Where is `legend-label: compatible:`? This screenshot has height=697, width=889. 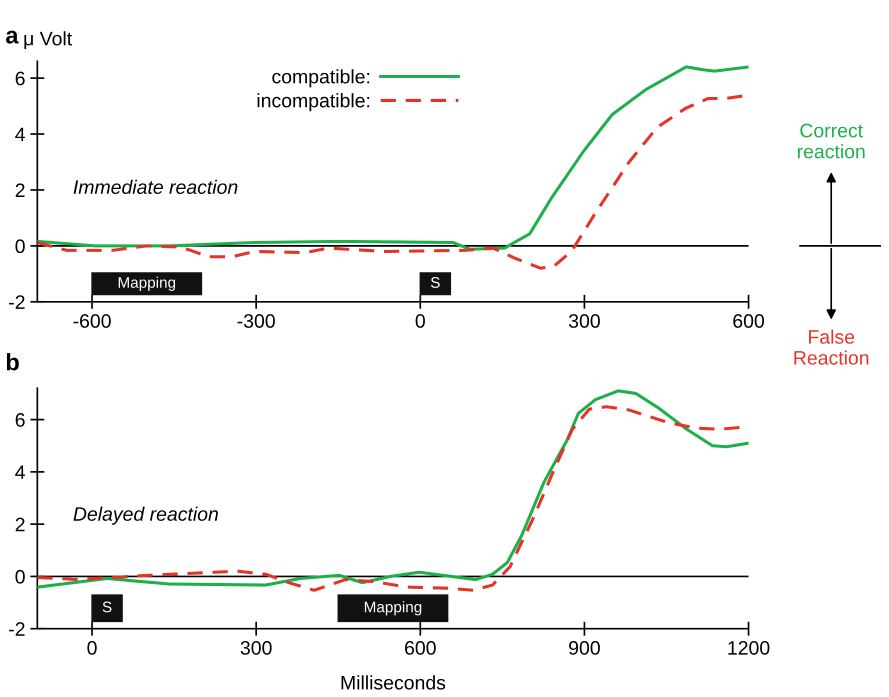 legend-label: compatible: is located at coordinates (321, 78).